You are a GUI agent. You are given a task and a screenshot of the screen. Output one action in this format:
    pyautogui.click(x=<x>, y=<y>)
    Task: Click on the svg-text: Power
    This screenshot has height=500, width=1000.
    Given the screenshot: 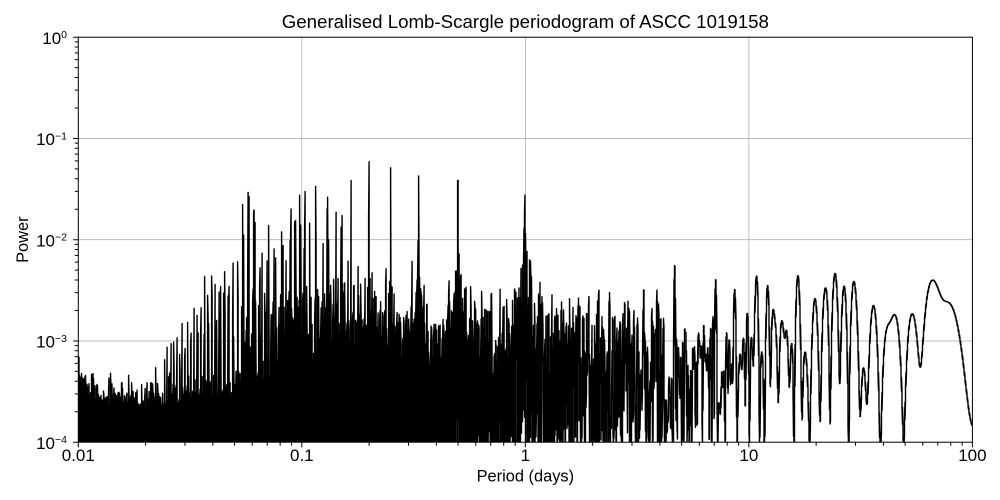 What is the action you would take?
    pyautogui.click(x=23, y=239)
    